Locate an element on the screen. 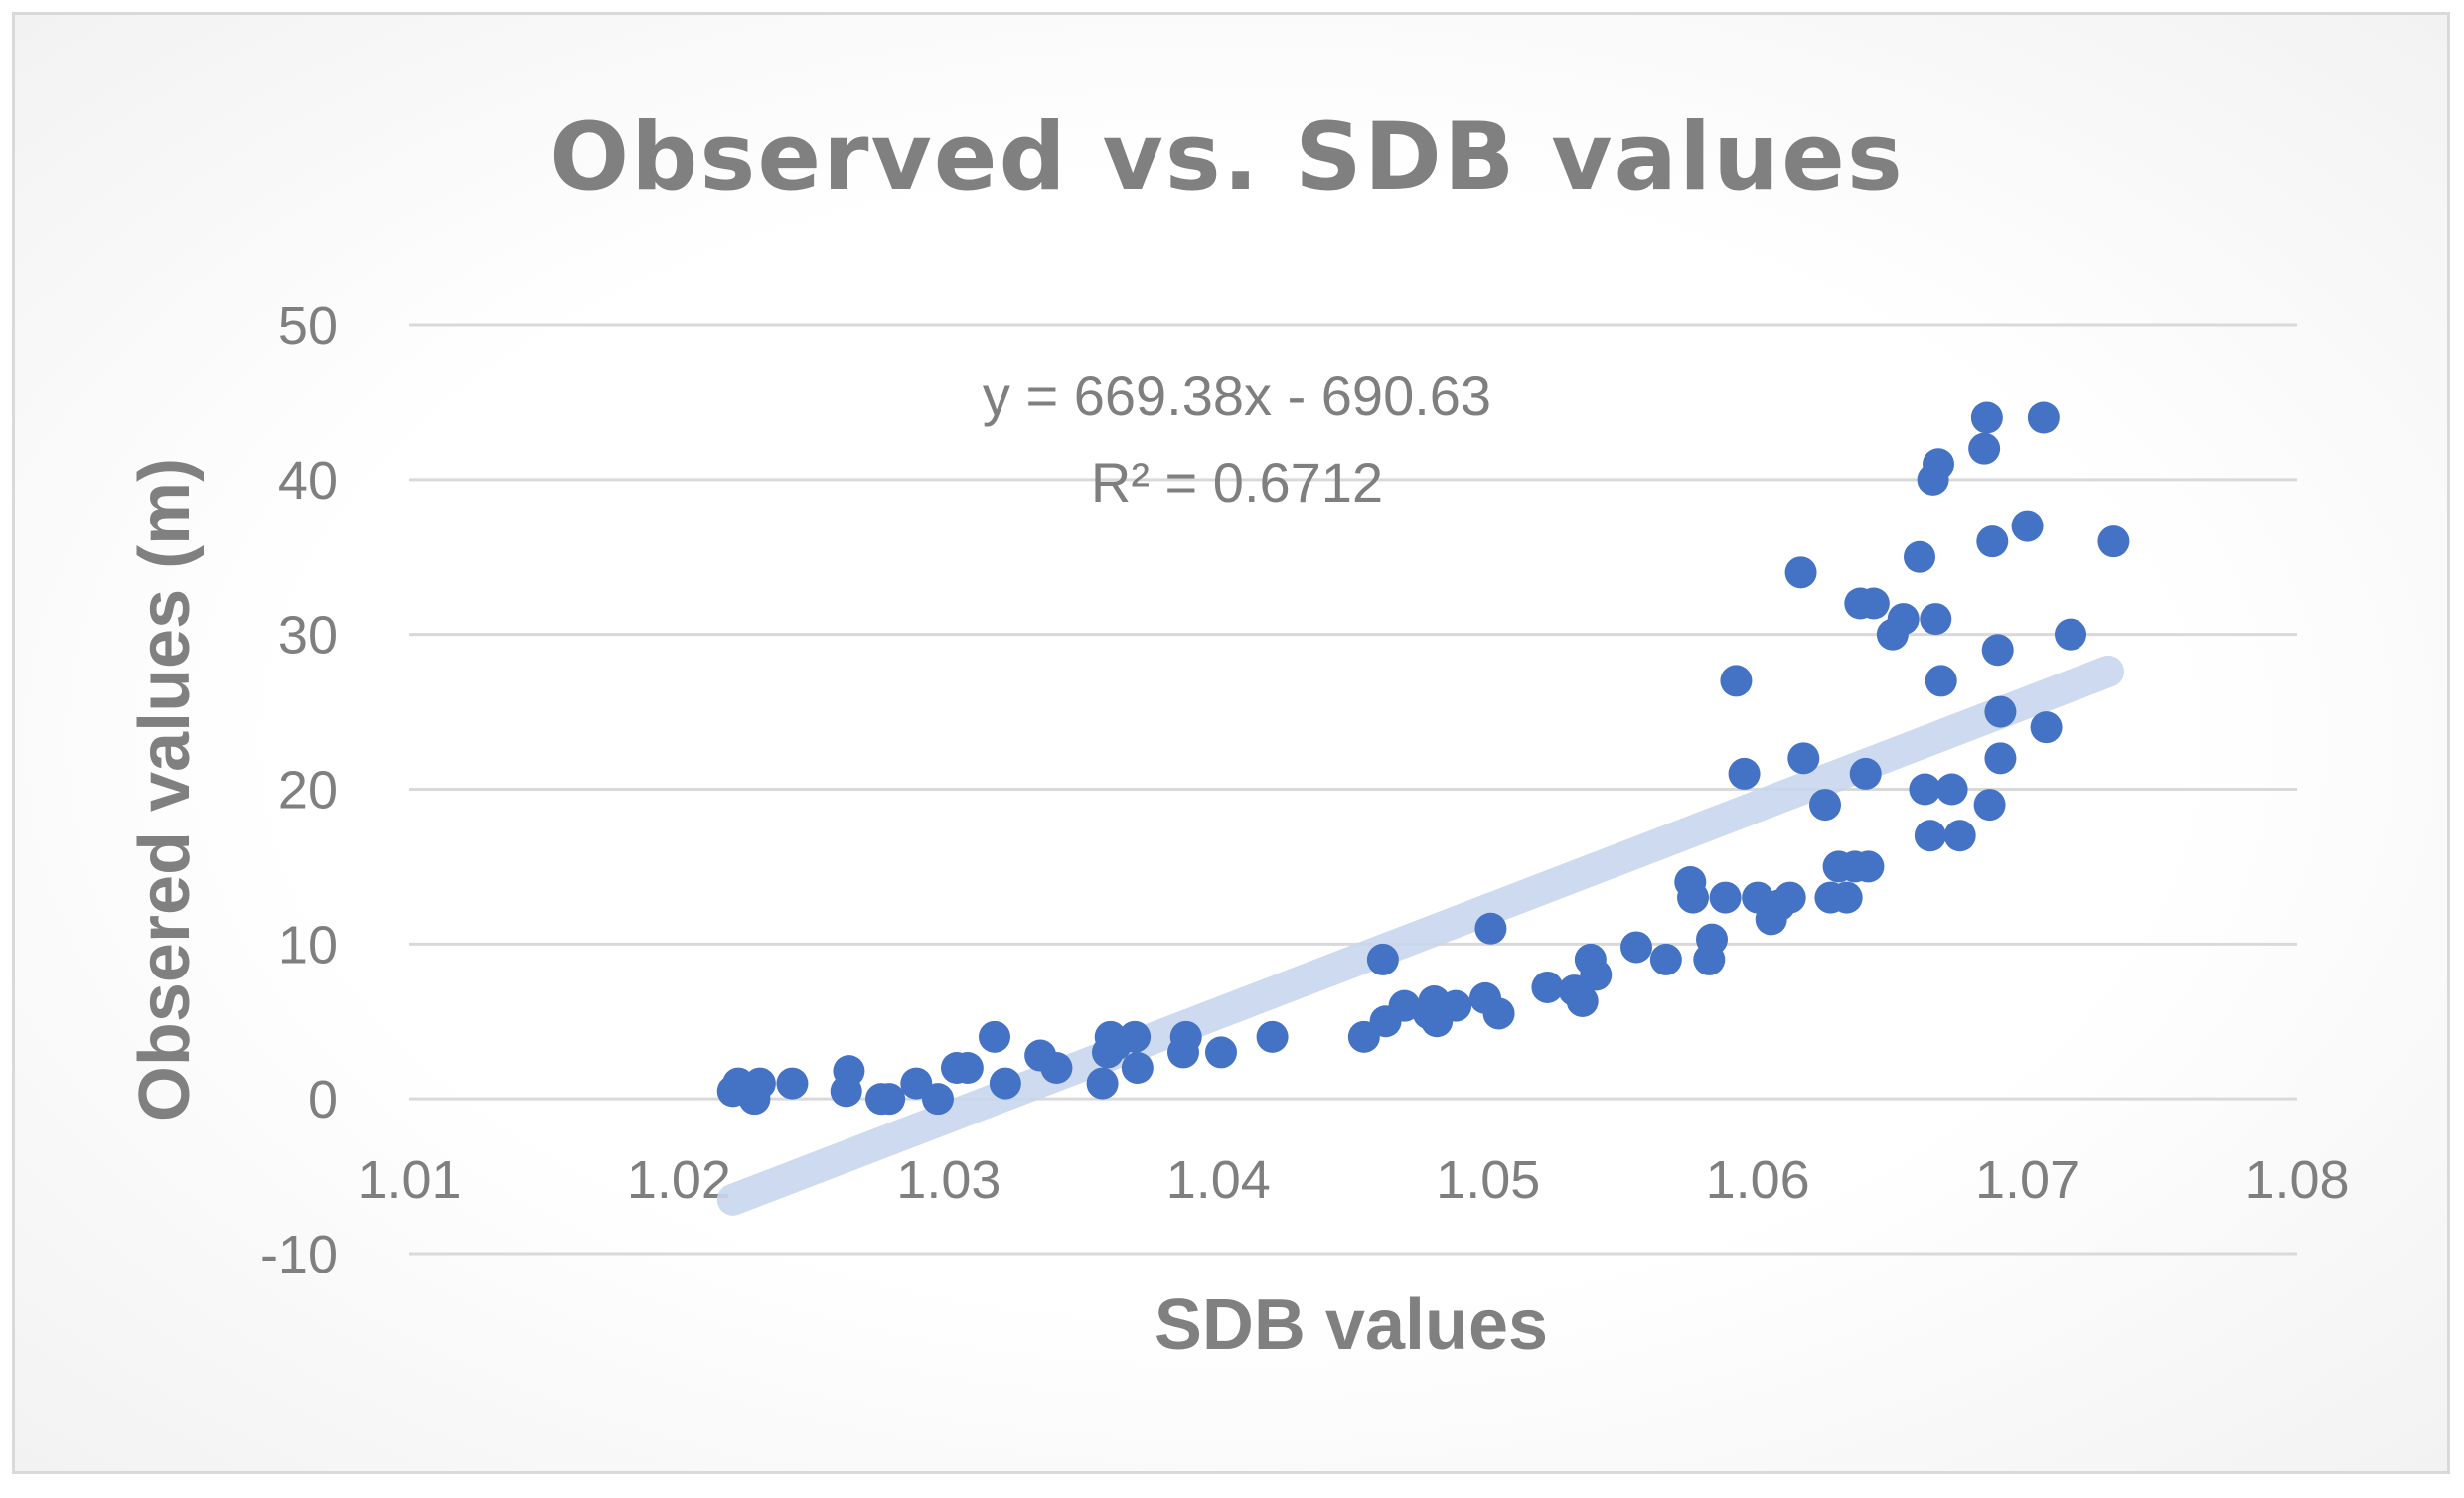  x-tick-label: 1.02 is located at coordinates (679, 1180).